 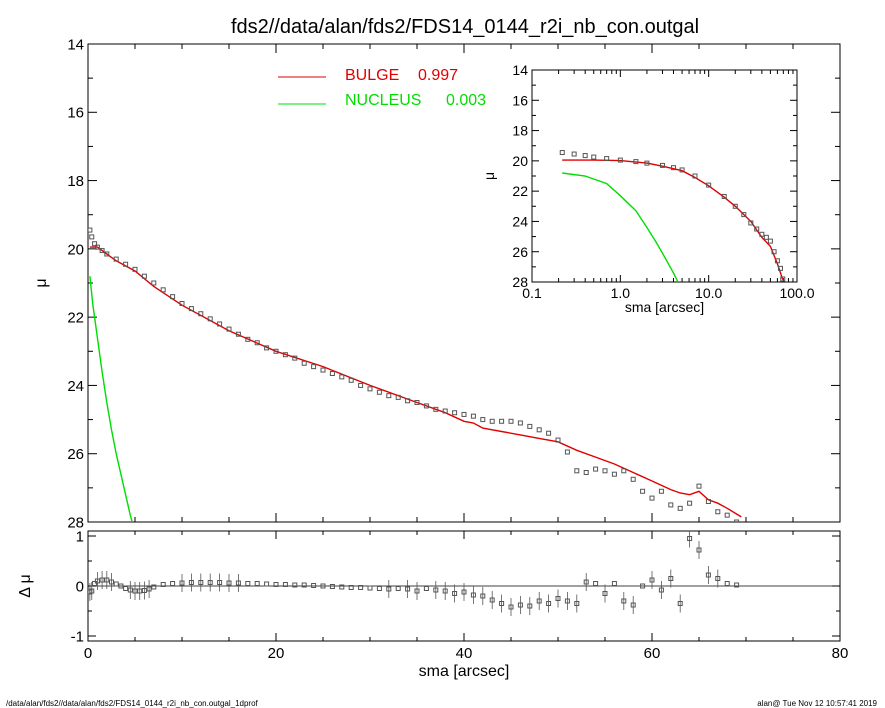 What do you see at coordinates (652, 653) in the screenshot?
I see `x-tick-label: 60` at bounding box center [652, 653].